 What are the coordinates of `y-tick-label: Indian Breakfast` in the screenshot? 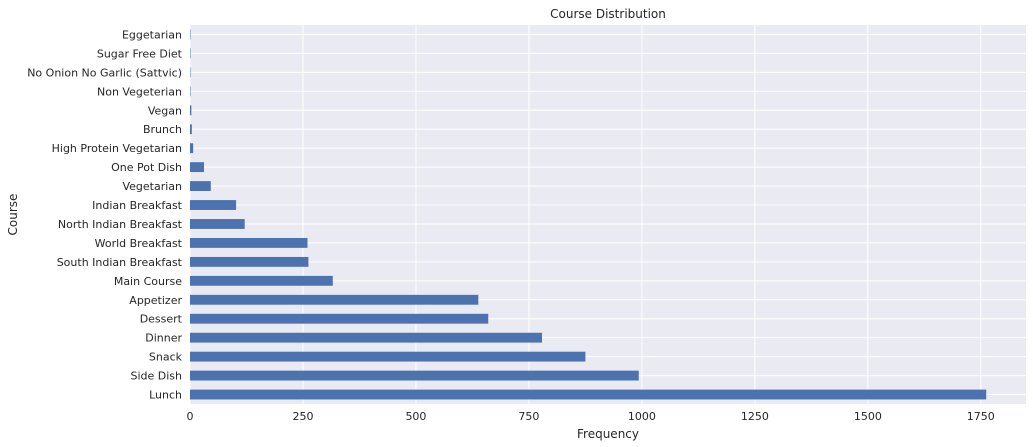 It's located at (137, 205).